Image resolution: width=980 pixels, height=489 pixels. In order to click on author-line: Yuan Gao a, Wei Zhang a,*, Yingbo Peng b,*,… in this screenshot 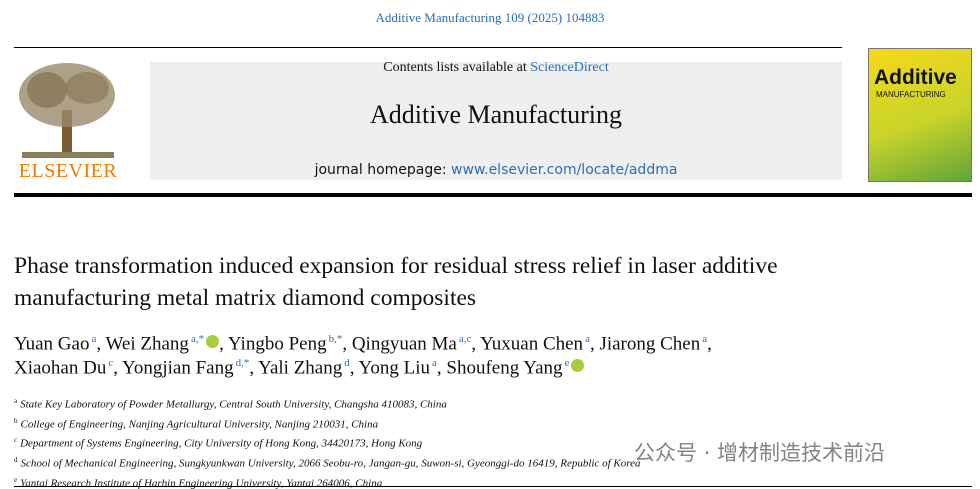, I will do `click(363, 344)`.